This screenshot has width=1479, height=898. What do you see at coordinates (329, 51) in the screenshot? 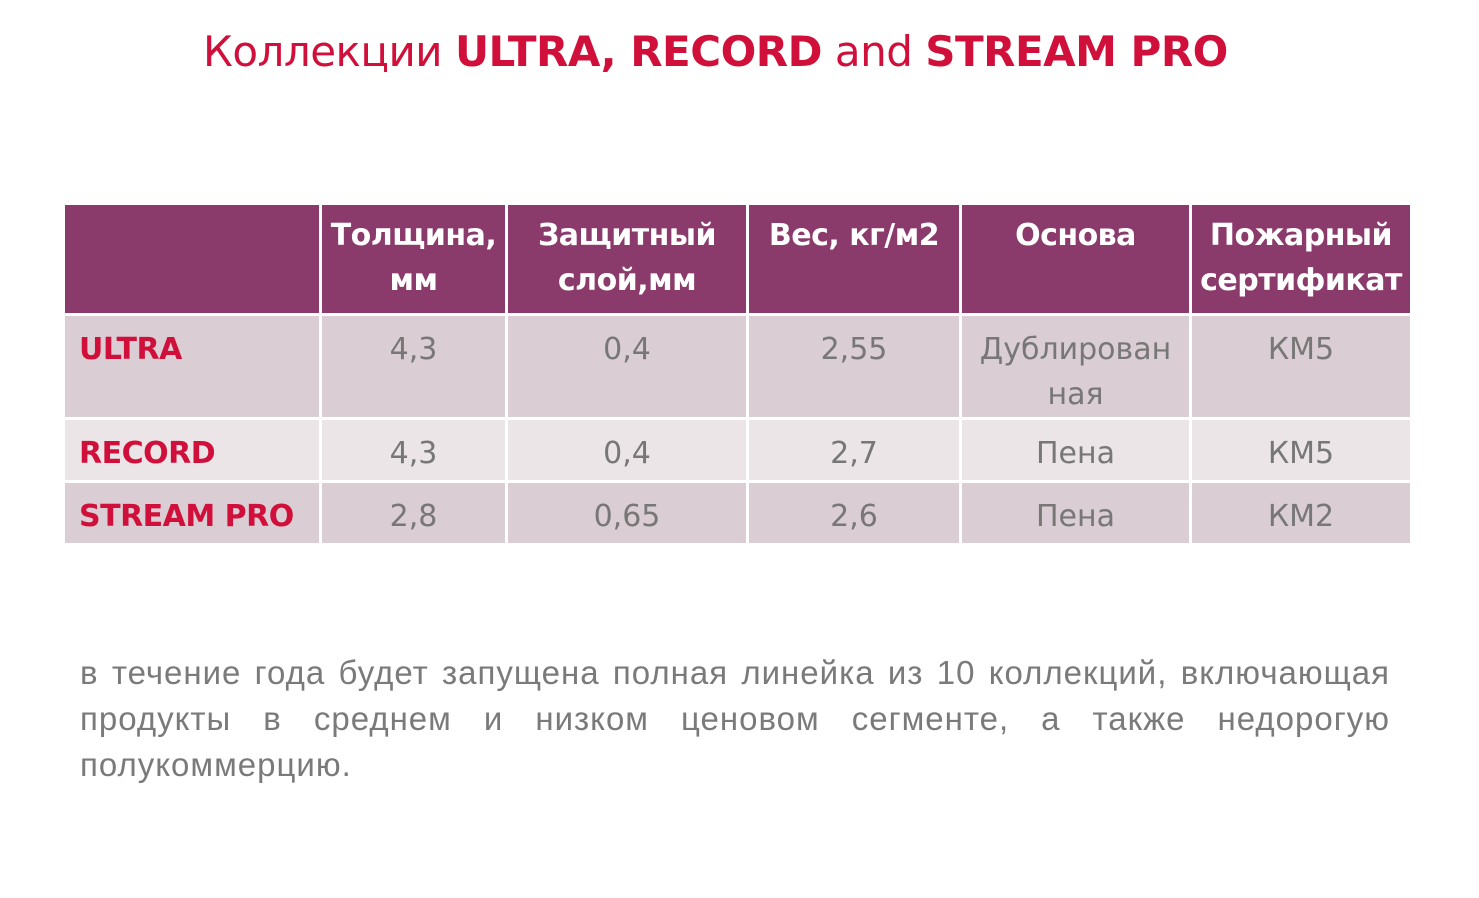
I see `title-text-1: Коллекции` at bounding box center [329, 51].